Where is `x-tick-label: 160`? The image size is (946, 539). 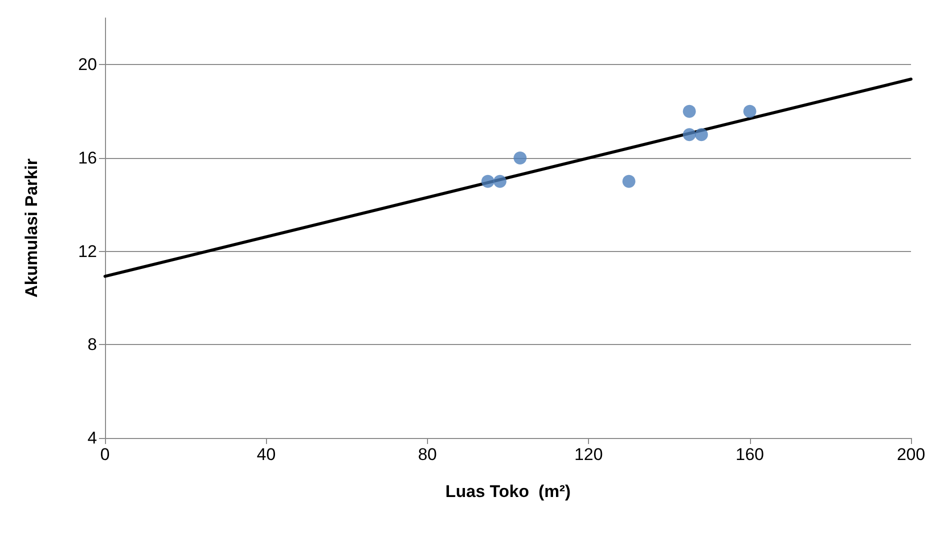 x-tick-label: 160 is located at coordinates (750, 454).